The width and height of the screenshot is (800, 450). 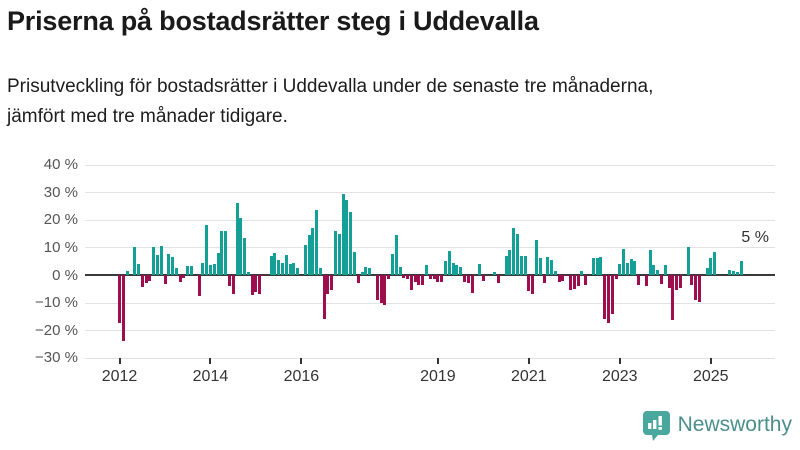 I want to click on y-axis-label: 30 %, so click(x=60, y=192).